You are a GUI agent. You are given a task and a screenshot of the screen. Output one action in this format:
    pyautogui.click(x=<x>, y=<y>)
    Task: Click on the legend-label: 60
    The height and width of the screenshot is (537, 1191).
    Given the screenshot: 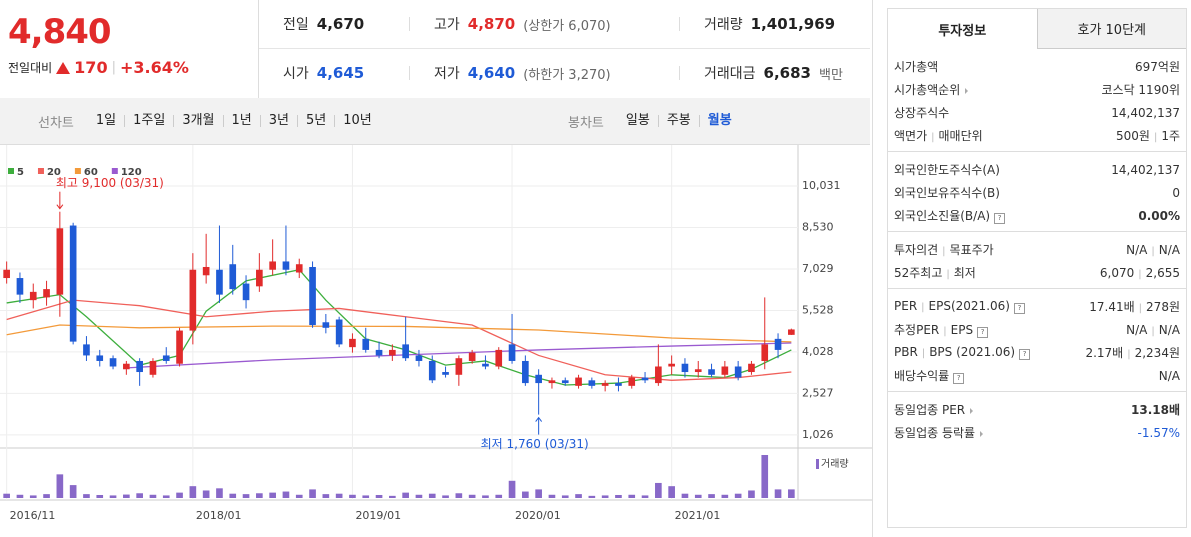 What is the action you would take?
    pyautogui.click(x=91, y=172)
    